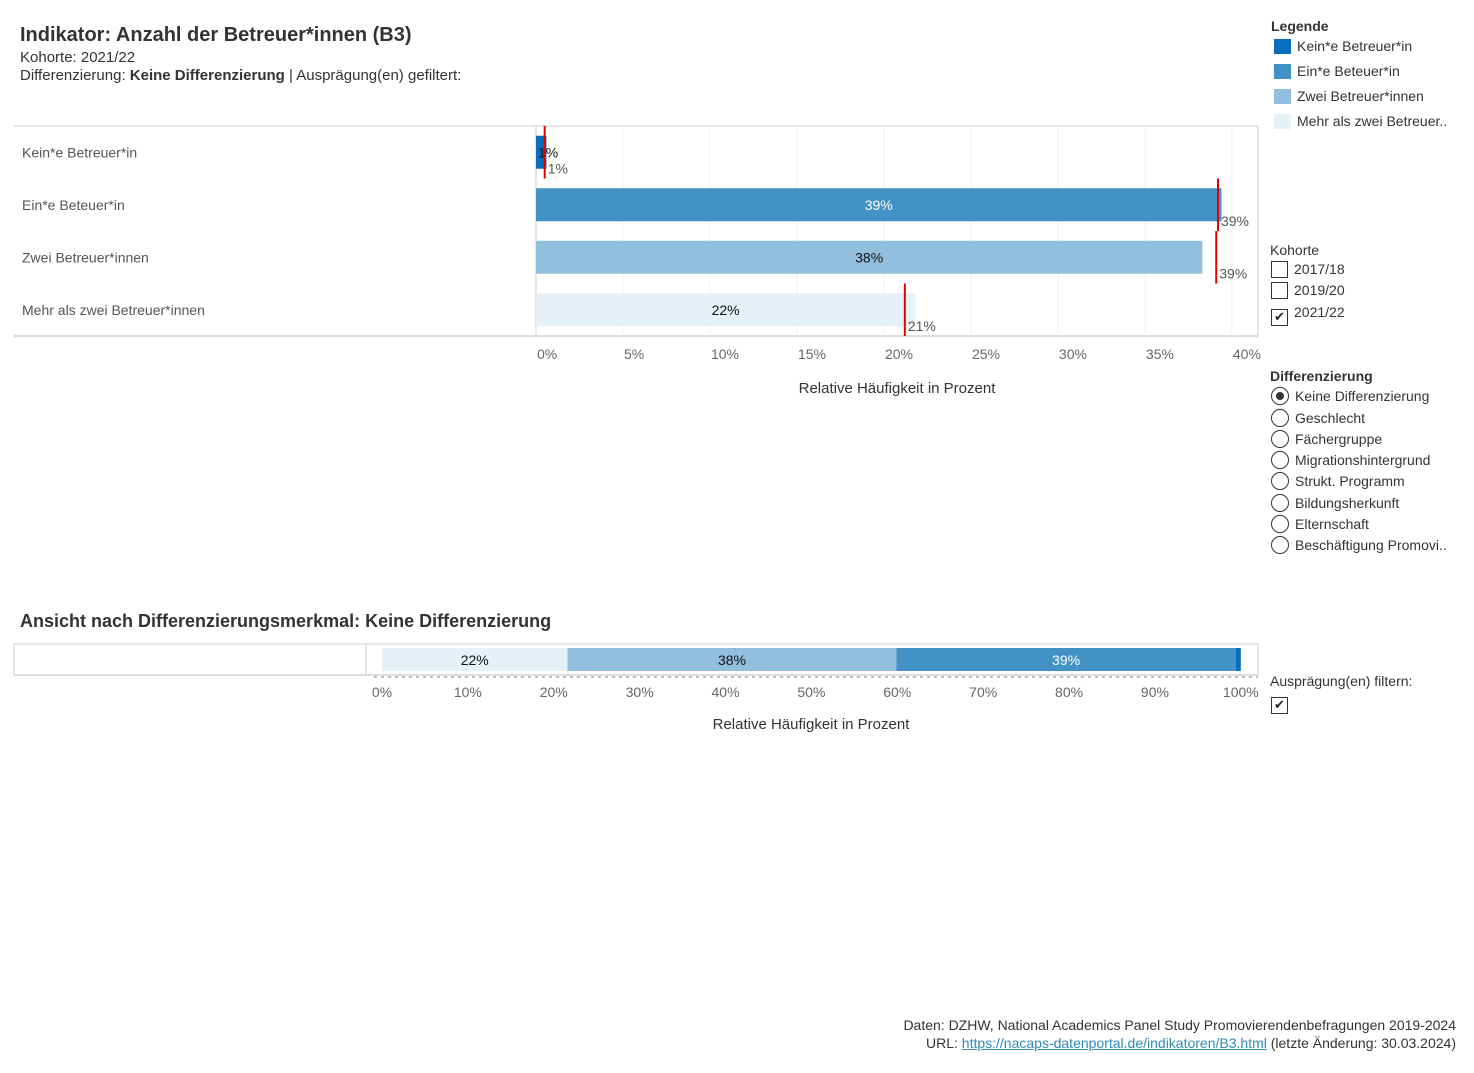 This screenshot has height=1073, width=1474. I want to click on diff-option-beschaeftigung: Beschäftigung Promovi.., so click(1359, 546).